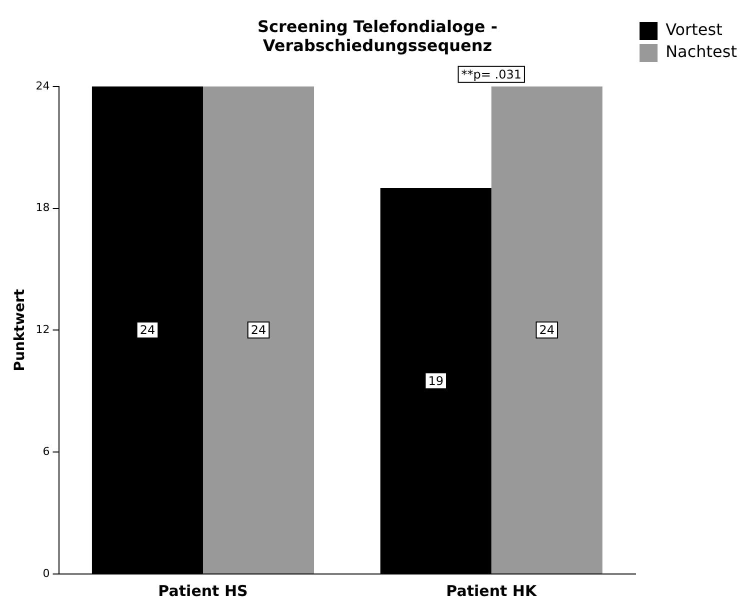 This screenshot has width=755, height=612. What do you see at coordinates (378, 35) in the screenshot?
I see `chart-title: Screening Telefondialoge - Verabschiedungssequenz` at bounding box center [378, 35].